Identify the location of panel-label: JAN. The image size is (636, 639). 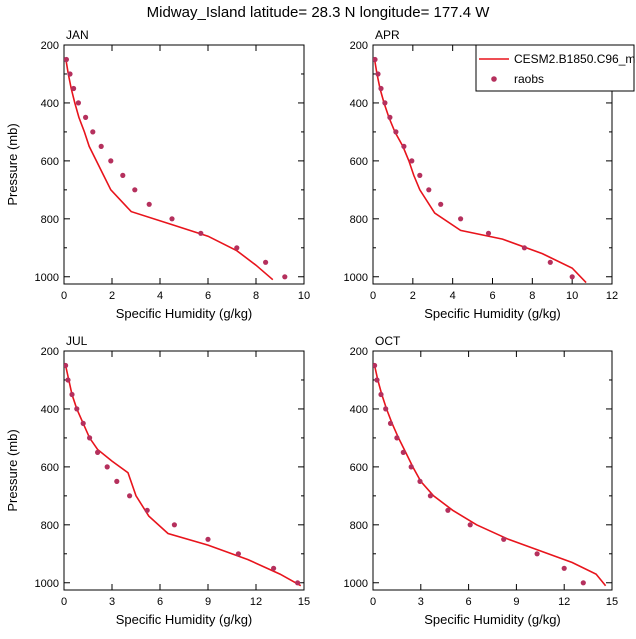
(77, 35).